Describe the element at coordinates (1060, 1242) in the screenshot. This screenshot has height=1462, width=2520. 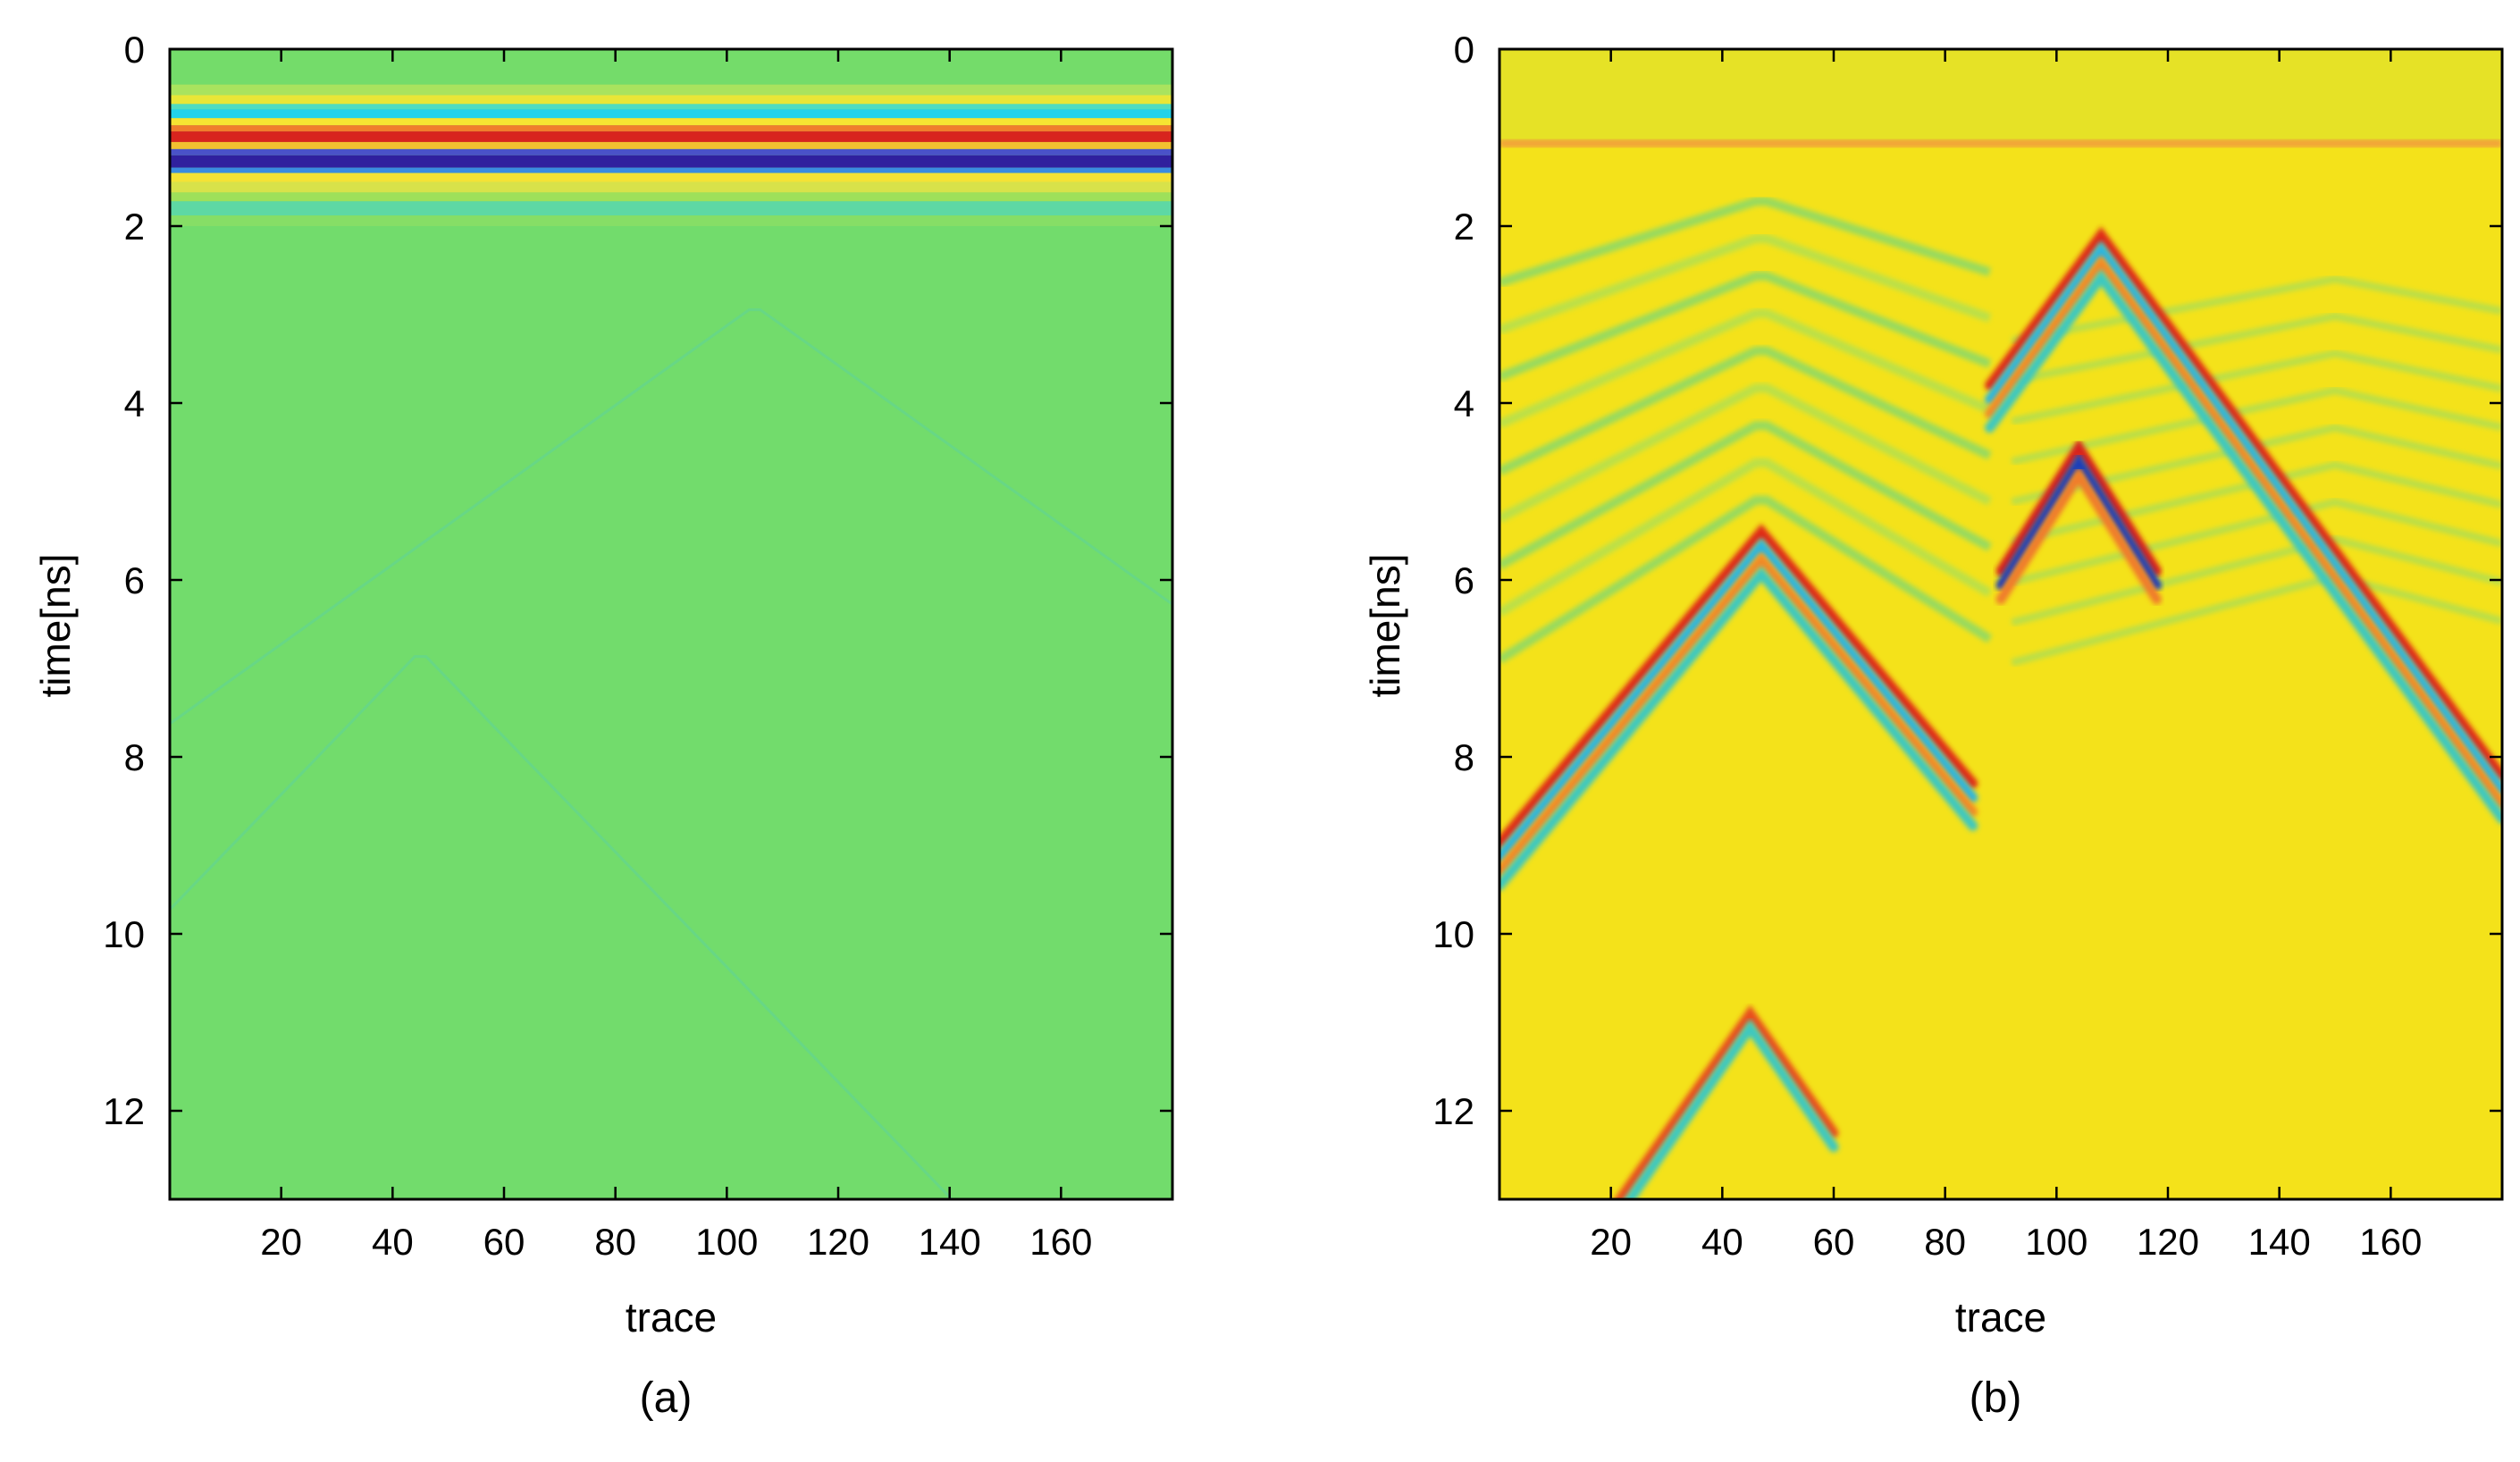
I see `panel-a-x-tick-label: 160` at that location.